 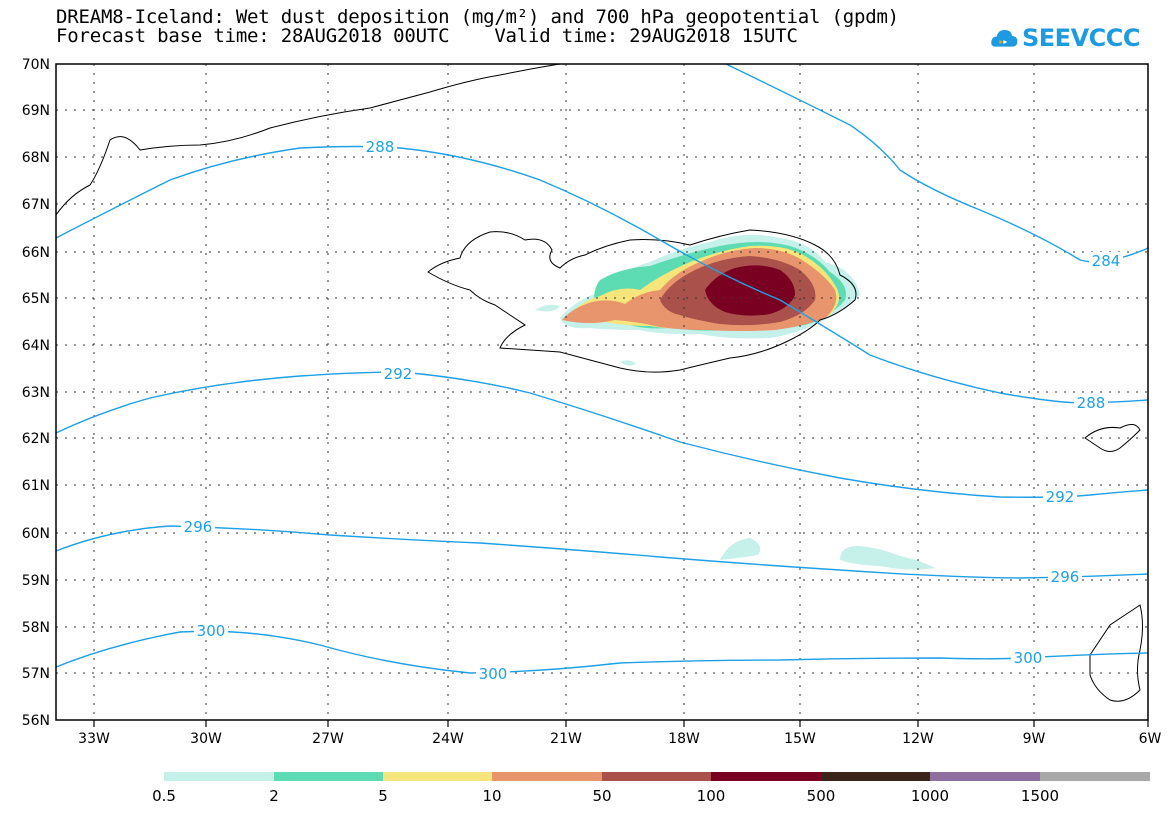 What do you see at coordinates (566, 739) in the screenshot?
I see `lon-label: 21W` at bounding box center [566, 739].